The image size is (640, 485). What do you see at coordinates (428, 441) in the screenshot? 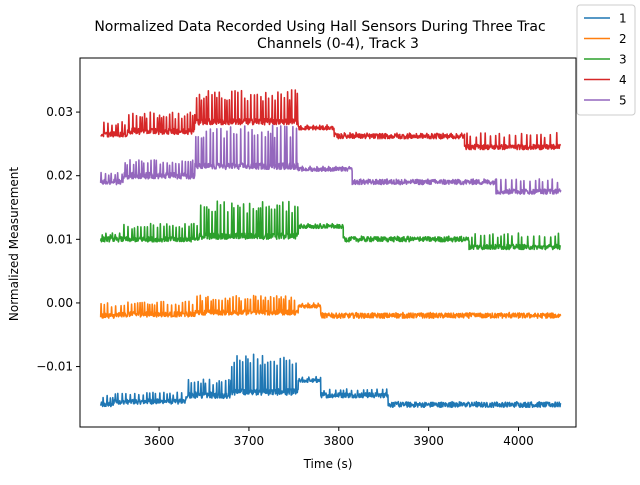
I see `x-tick-label: 3900` at bounding box center [428, 441].